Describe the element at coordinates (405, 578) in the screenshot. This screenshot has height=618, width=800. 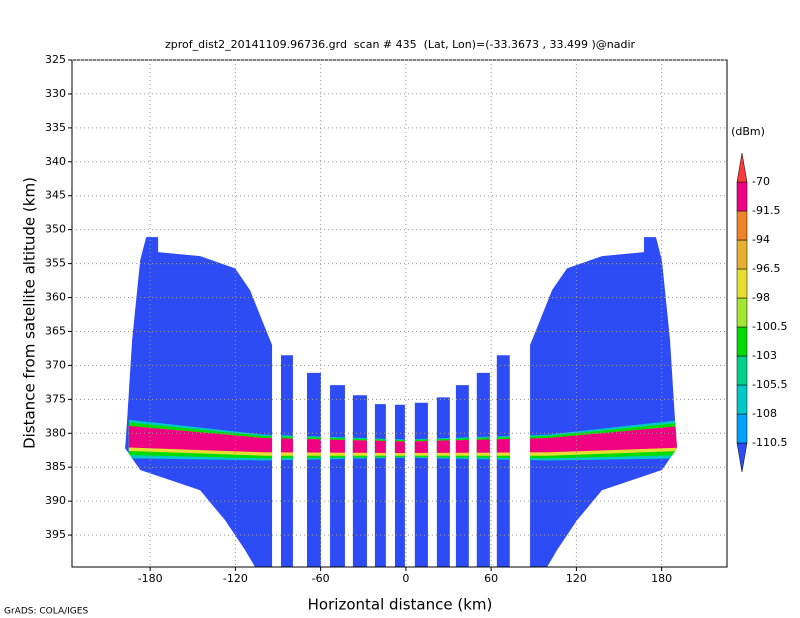
I see `x-tick-label: 0` at that location.